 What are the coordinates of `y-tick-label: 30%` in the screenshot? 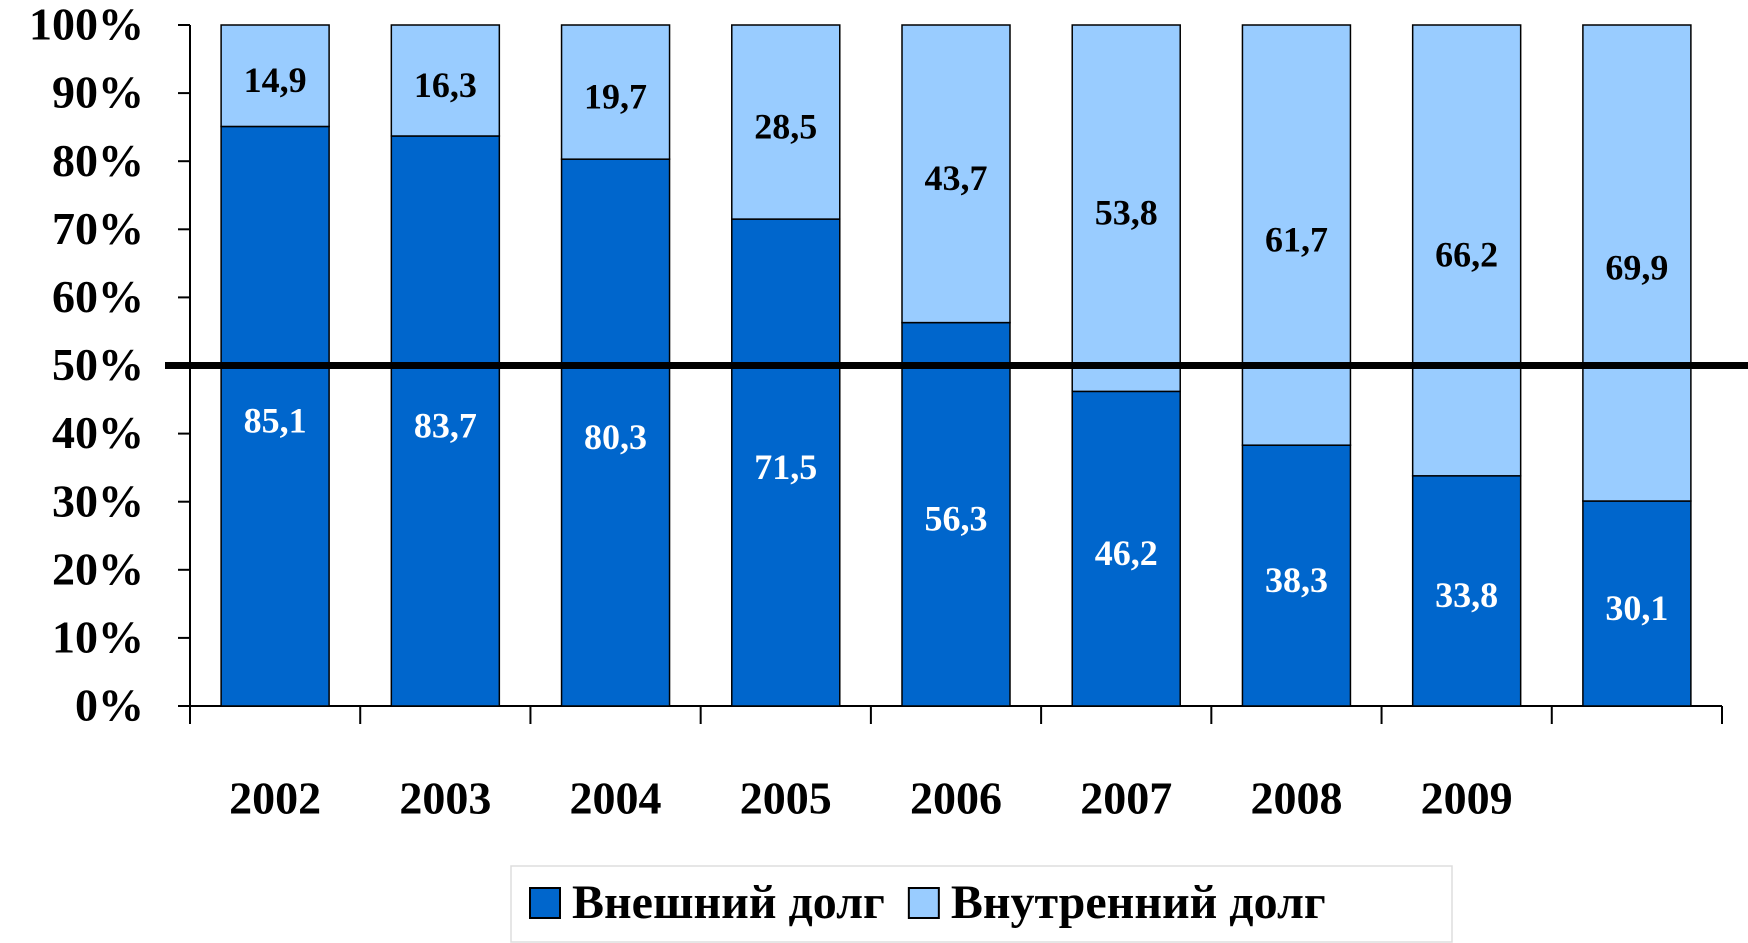 It's located at (98, 500).